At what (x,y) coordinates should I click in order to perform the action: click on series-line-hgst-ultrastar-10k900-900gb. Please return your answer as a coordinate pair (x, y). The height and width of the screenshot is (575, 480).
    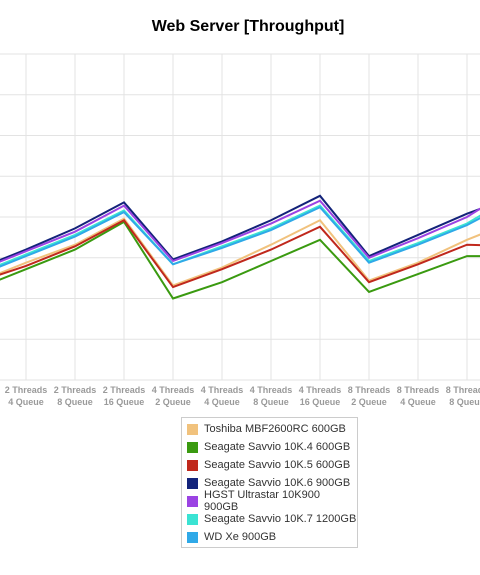
    Looking at the image, I should click on (240, 231).